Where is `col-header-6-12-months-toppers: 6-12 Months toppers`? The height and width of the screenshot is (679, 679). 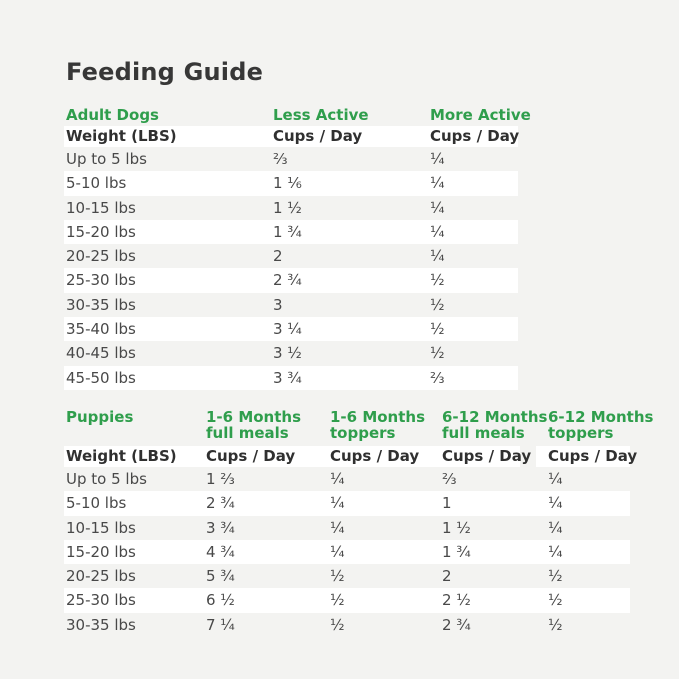 col-header-6-12-months-toppers: 6-12 Months toppers is located at coordinates (600, 425).